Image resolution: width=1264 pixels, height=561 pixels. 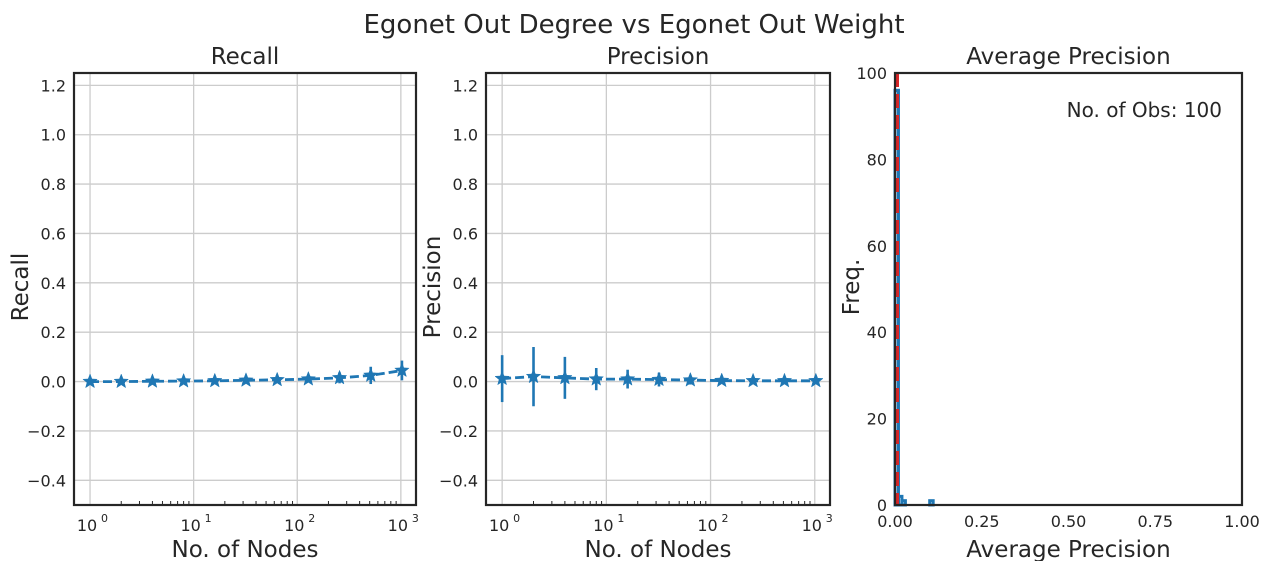 I want to click on x-tick-label: 0.50, so click(x=1069, y=521).